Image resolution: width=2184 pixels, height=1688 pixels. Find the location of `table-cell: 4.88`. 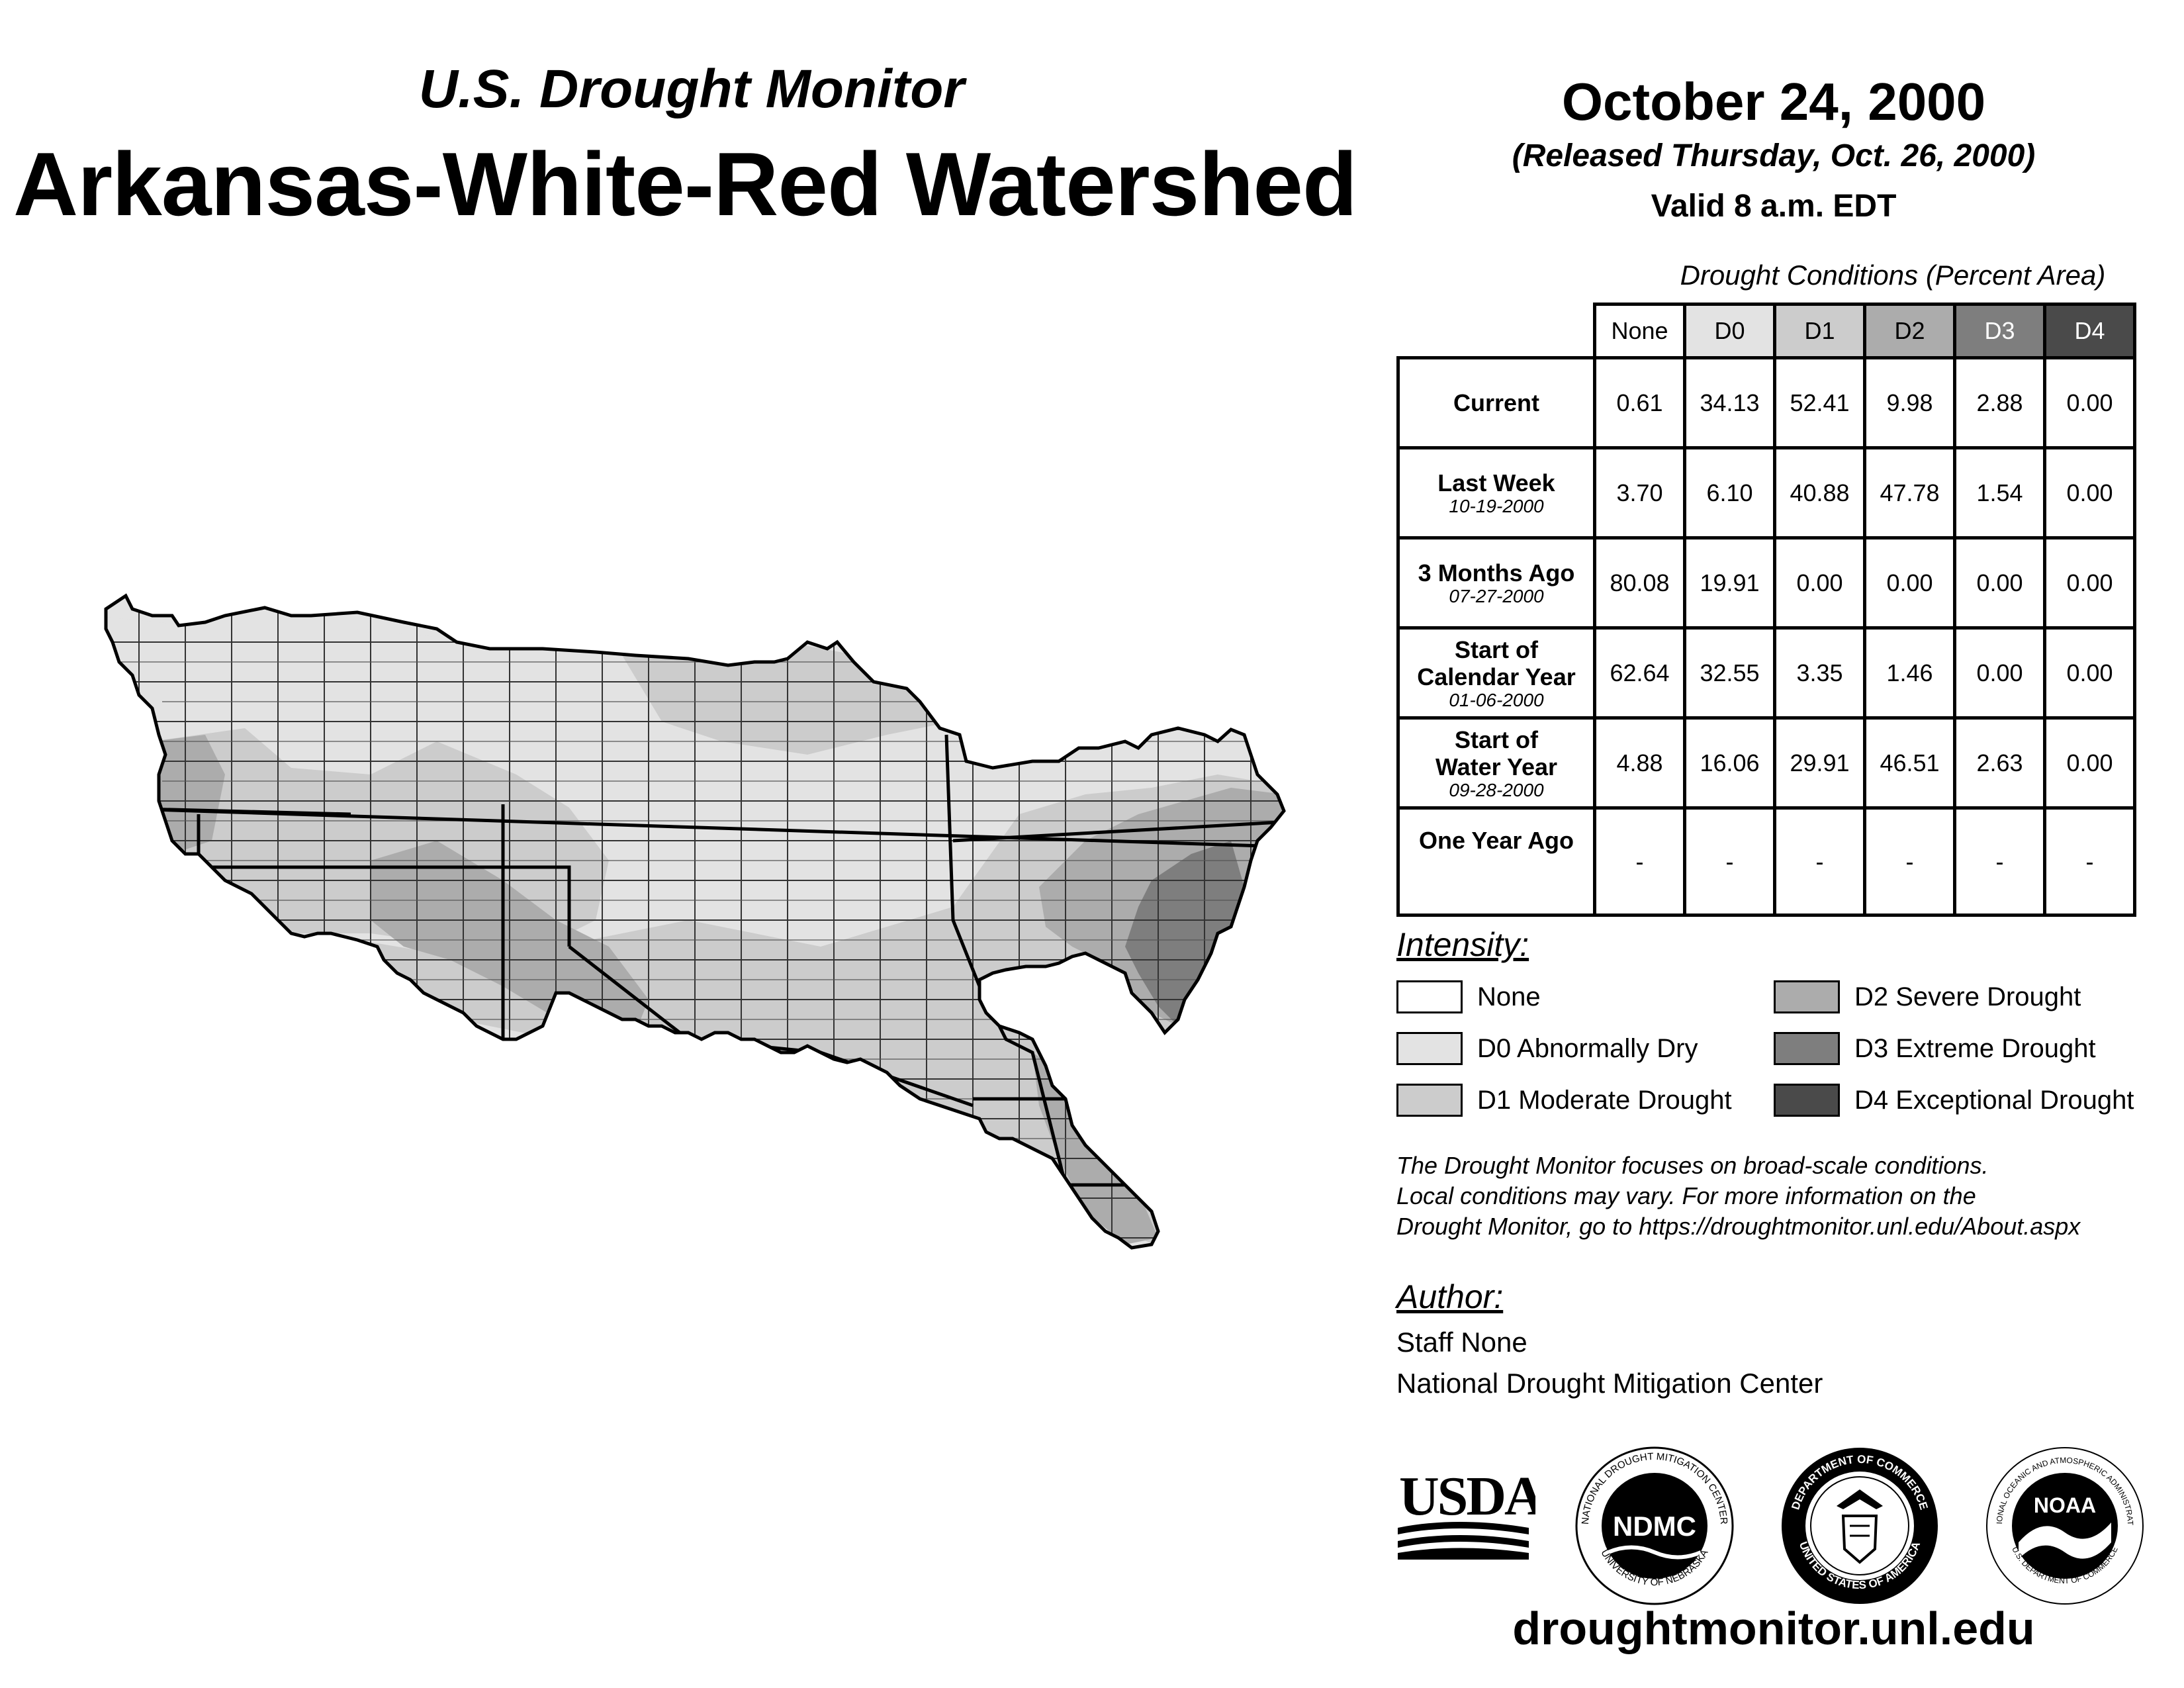

table-cell: 4.88 is located at coordinates (1639, 763).